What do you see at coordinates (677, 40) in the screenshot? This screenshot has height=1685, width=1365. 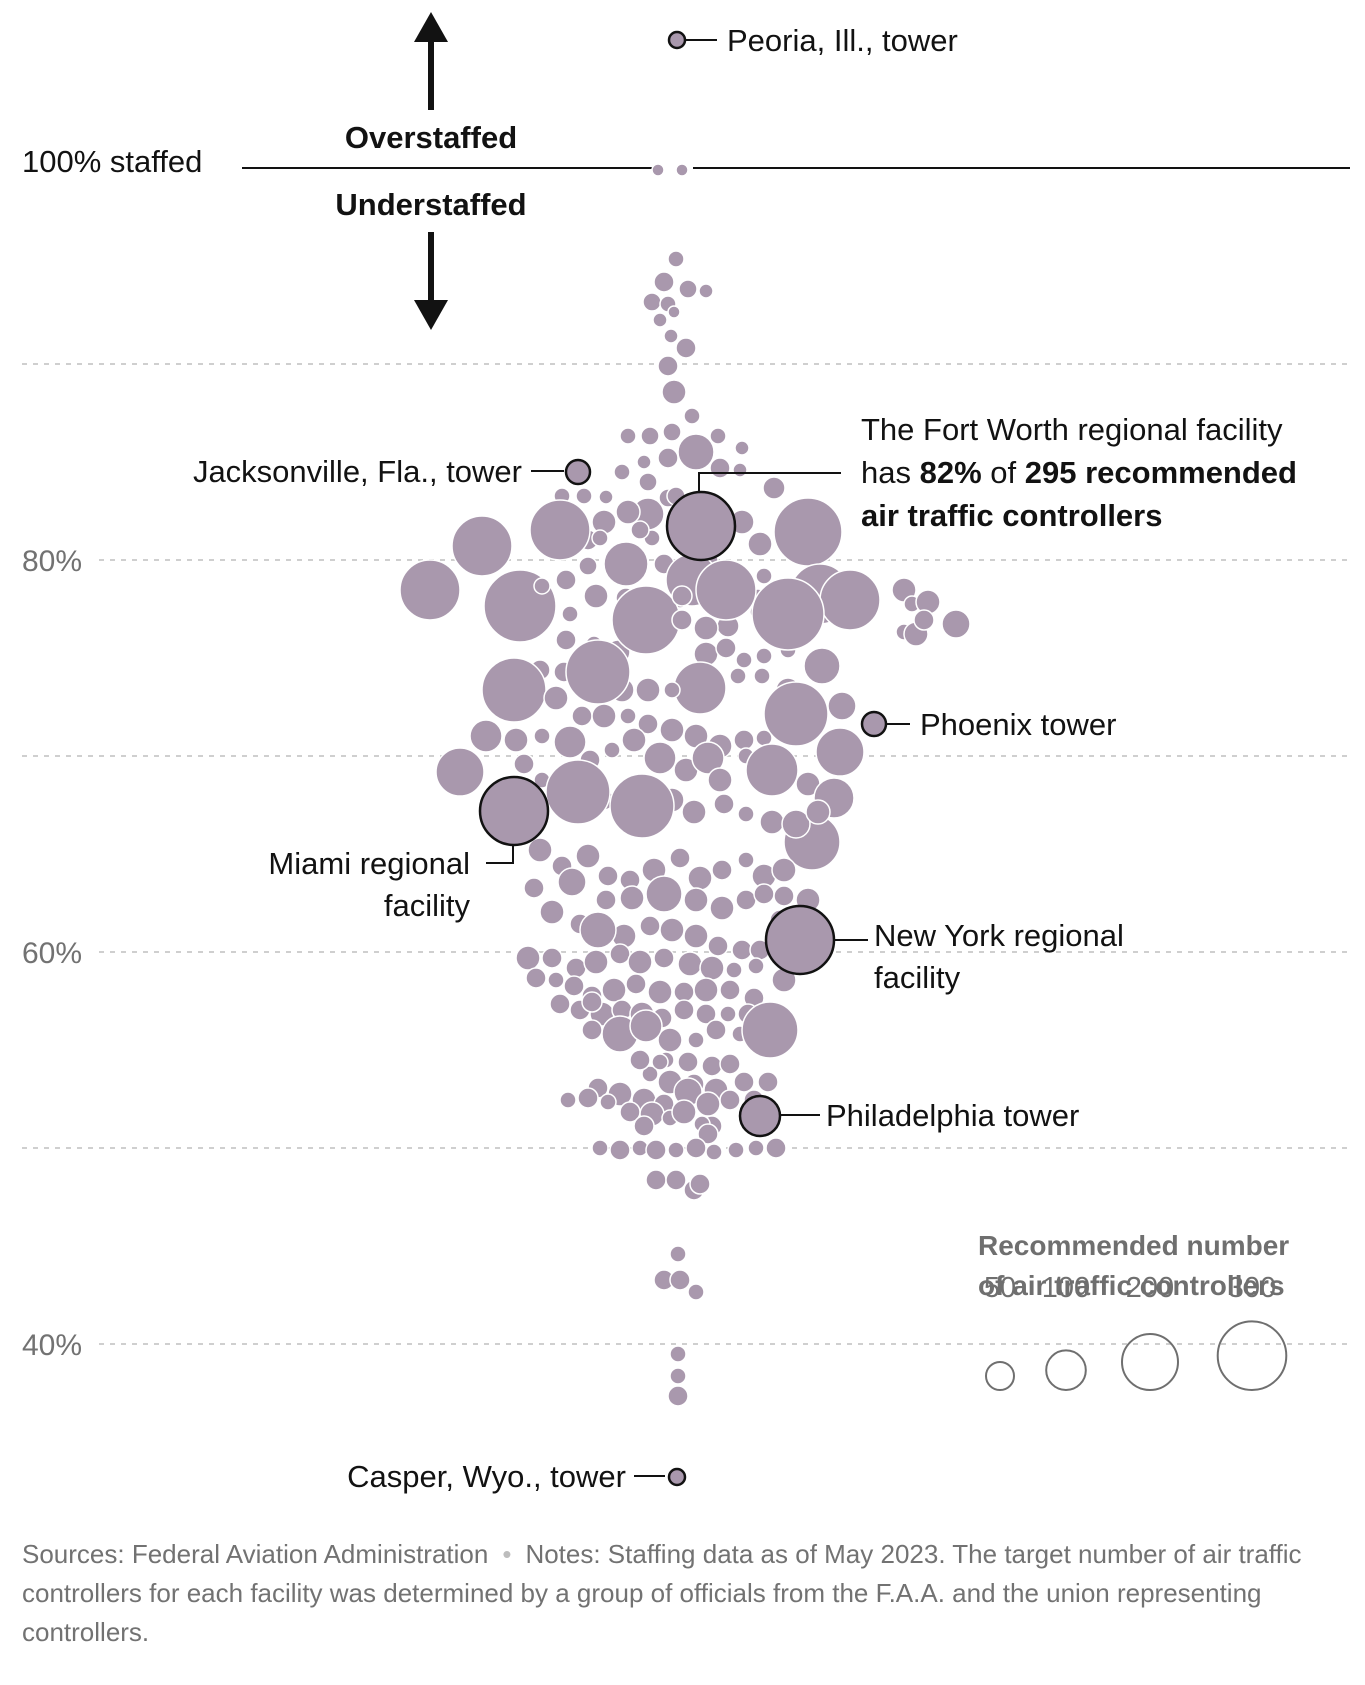 I see `peoria-bubble` at bounding box center [677, 40].